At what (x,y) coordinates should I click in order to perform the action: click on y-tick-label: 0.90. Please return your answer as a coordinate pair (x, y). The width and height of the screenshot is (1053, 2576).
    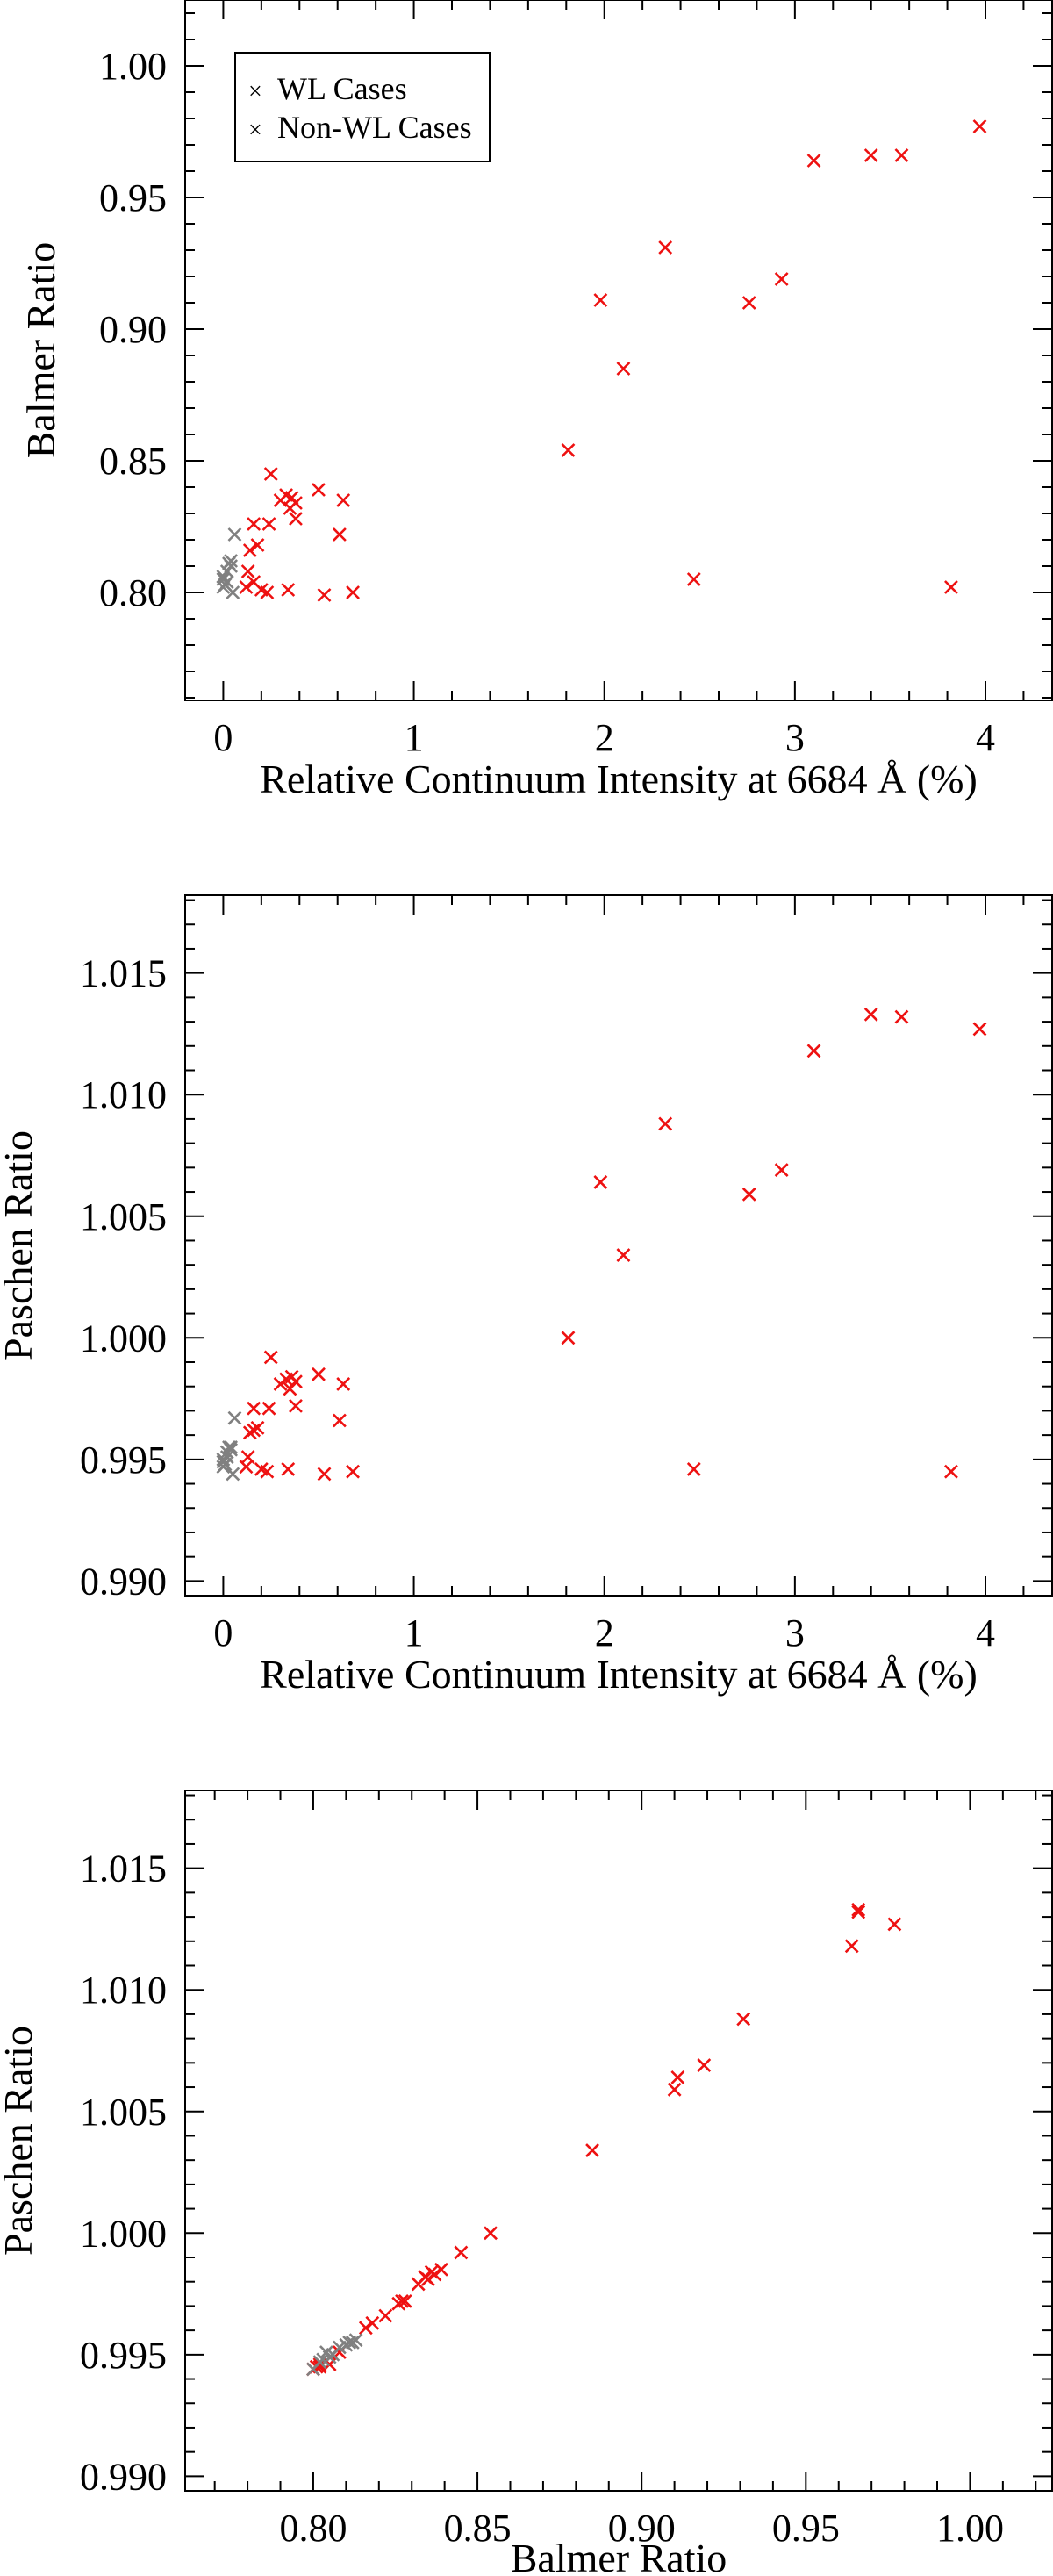
    Looking at the image, I should click on (133, 329).